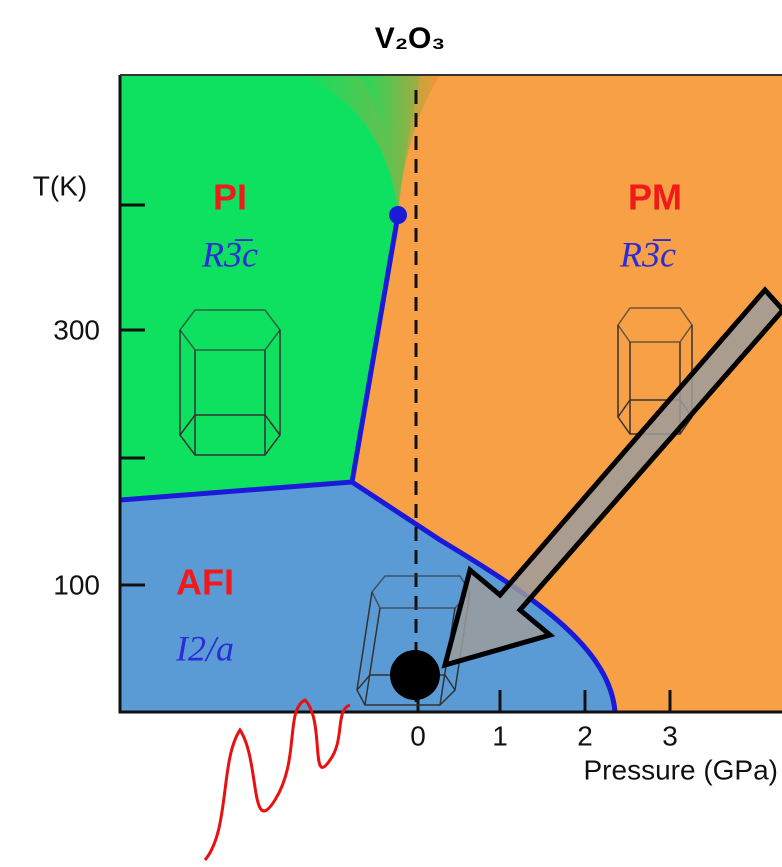  I want to click on x-tick-label: 3, so click(670, 735).